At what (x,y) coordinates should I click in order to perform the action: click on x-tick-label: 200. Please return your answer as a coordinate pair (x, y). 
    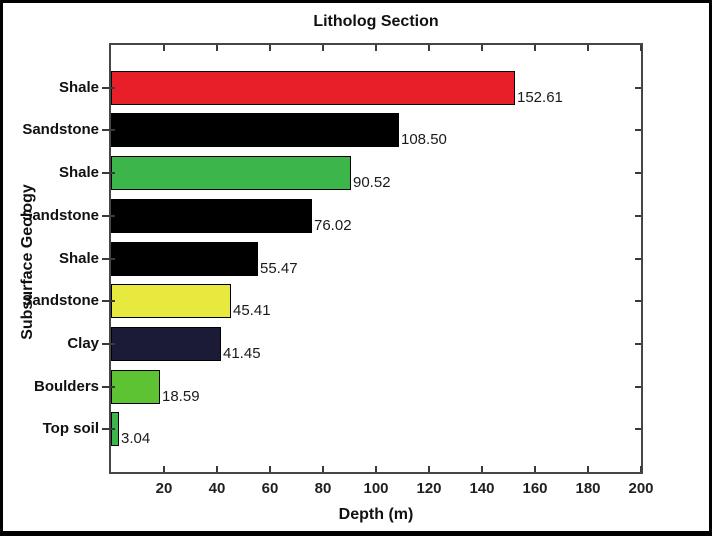
    Looking at the image, I should click on (641, 488).